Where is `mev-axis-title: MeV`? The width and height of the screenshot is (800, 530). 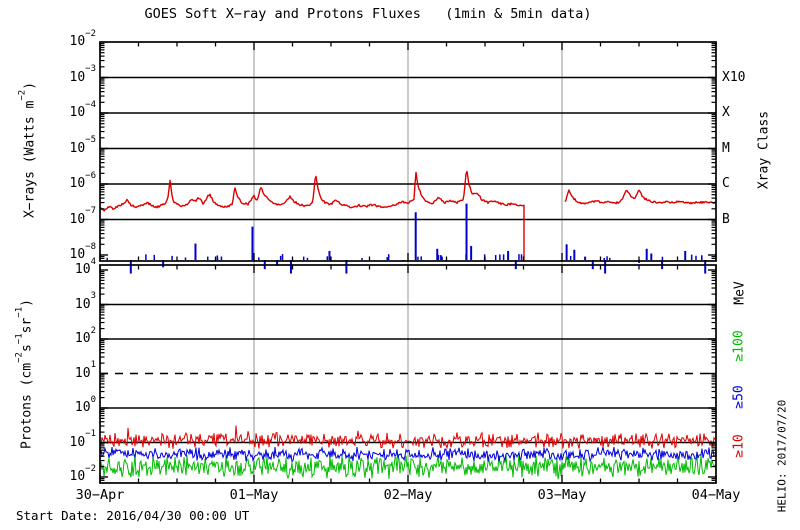 mev-axis-title: MeV is located at coordinates (740, 293).